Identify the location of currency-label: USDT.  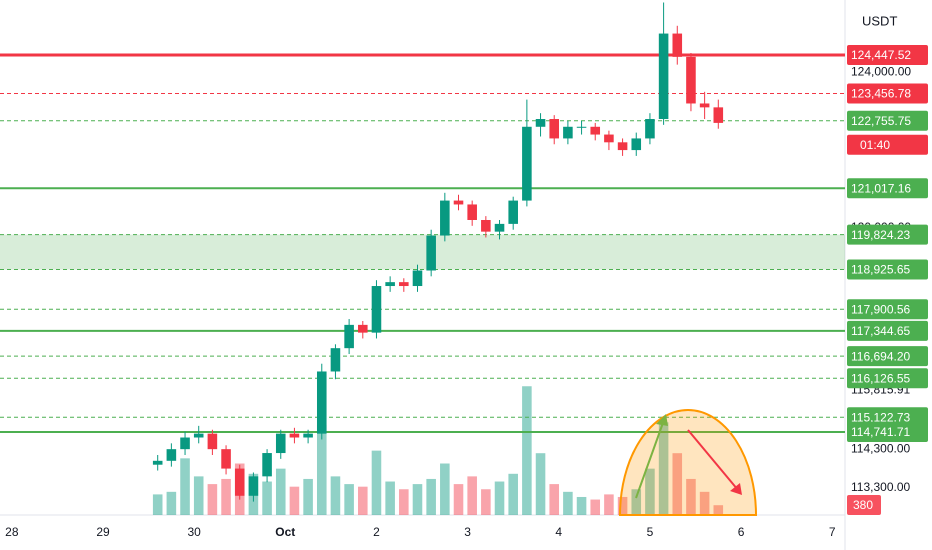
(879, 20).